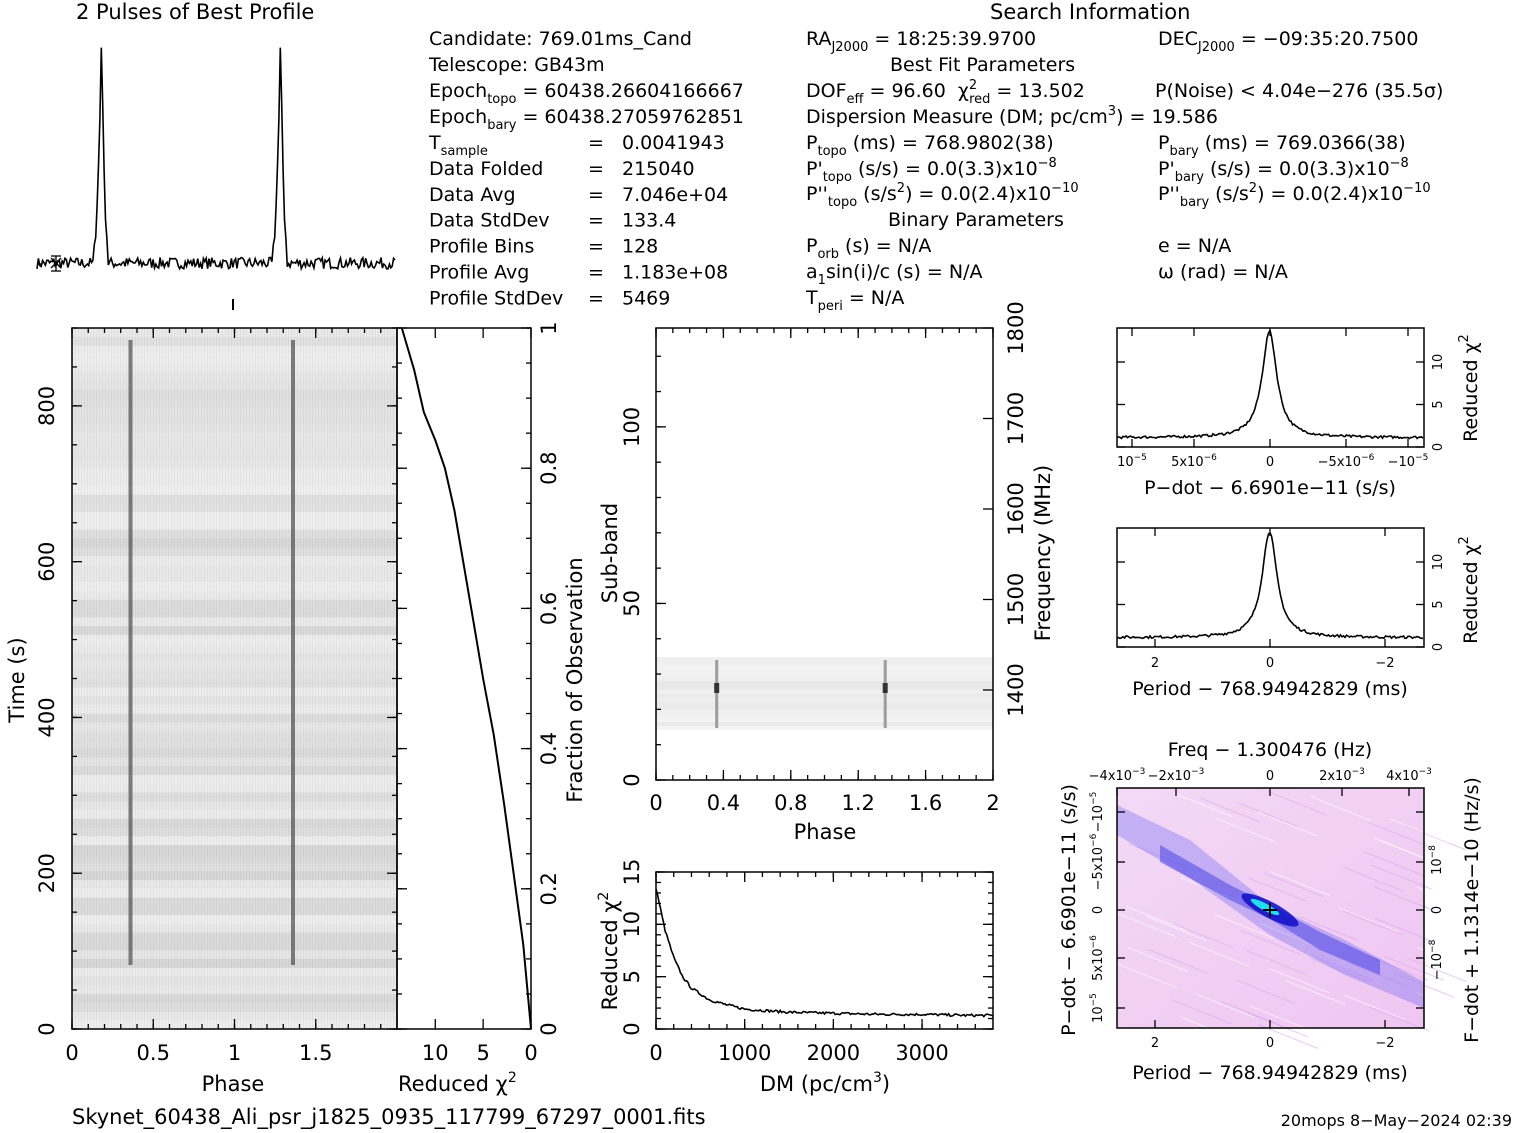 The width and height of the screenshot is (1517, 1133). What do you see at coordinates (1269, 585) in the screenshot?
I see `chi2-period-line` at bounding box center [1269, 585].